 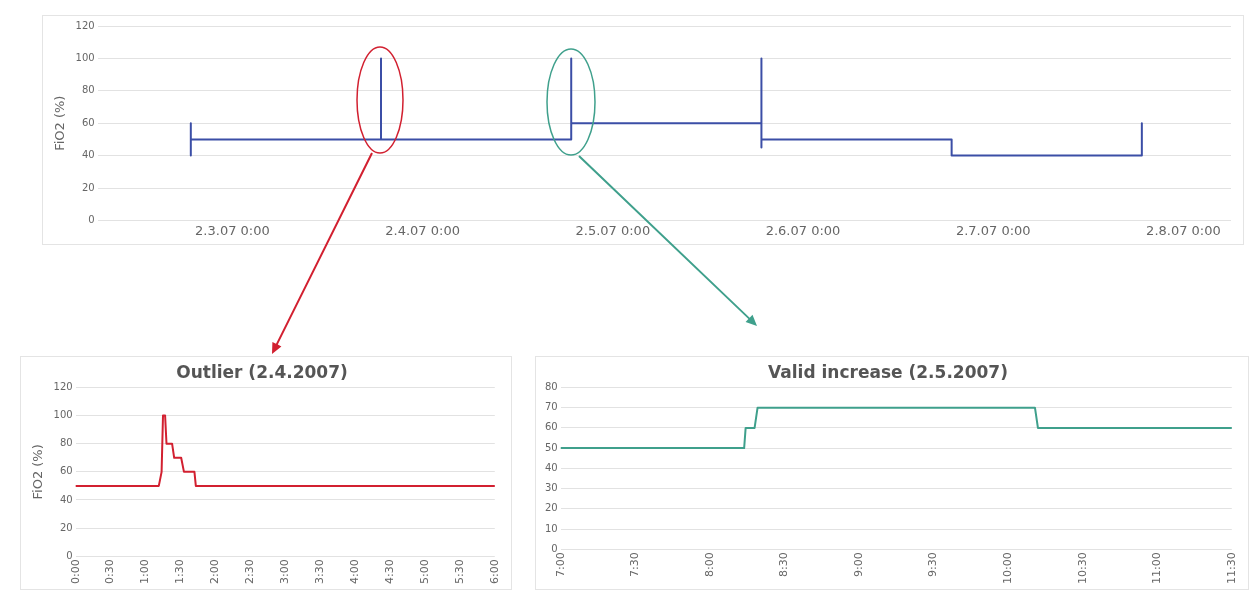 I want to click on x-tick-label: 11:00, so click(x=1157, y=568).